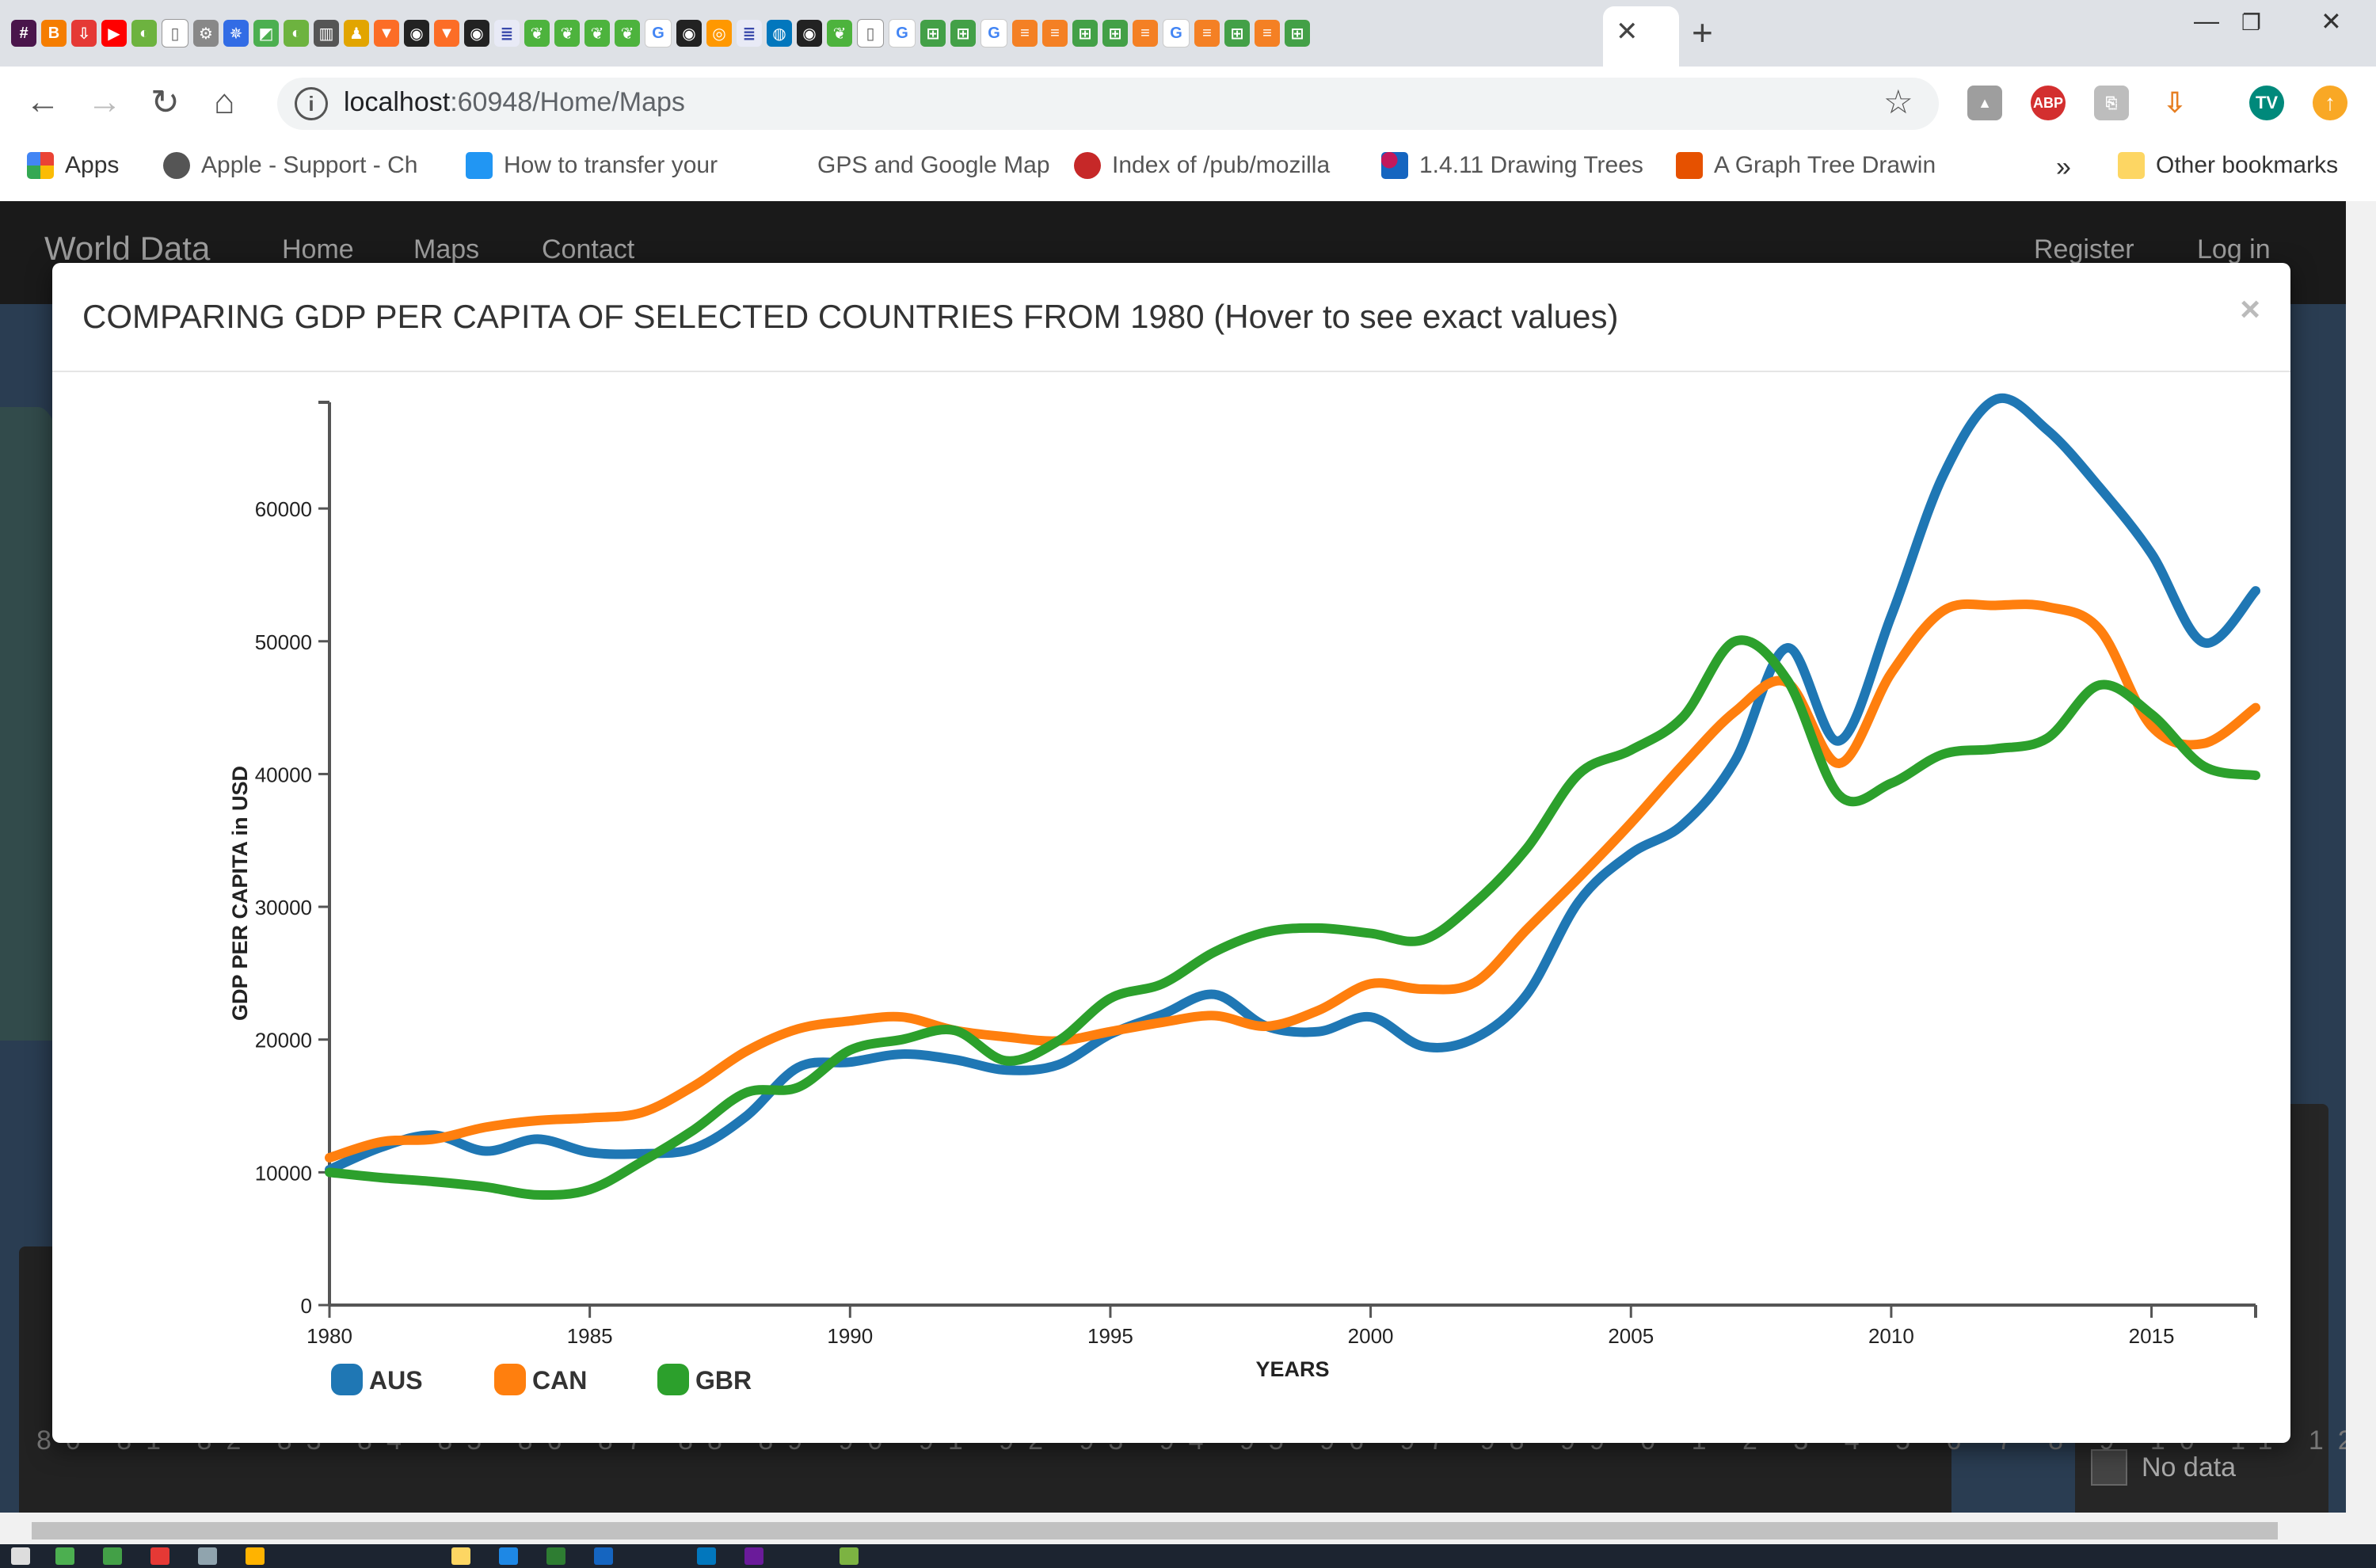 This screenshot has height=1568, width=2376. What do you see at coordinates (326, 33) in the screenshot?
I see `table-tab-icon: ▥` at bounding box center [326, 33].